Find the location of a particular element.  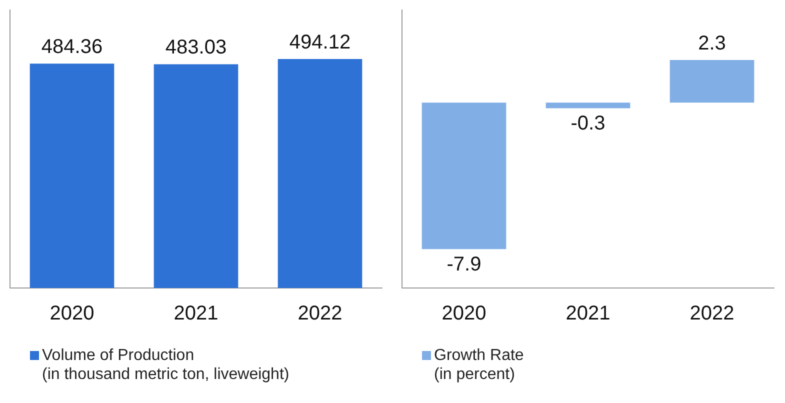

legend-label: Growth Rate (in percent) is located at coordinates (479, 365).